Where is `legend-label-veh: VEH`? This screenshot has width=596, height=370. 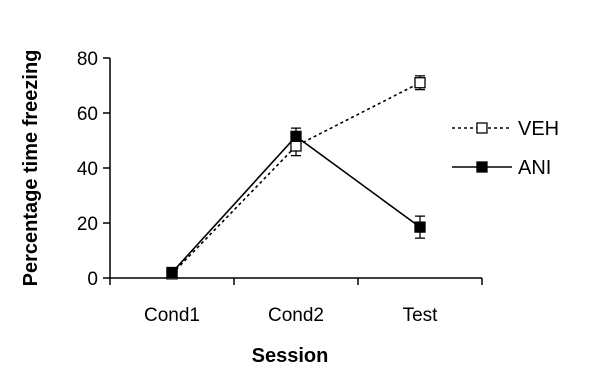
legend-label-veh: VEH is located at coordinates (538, 129).